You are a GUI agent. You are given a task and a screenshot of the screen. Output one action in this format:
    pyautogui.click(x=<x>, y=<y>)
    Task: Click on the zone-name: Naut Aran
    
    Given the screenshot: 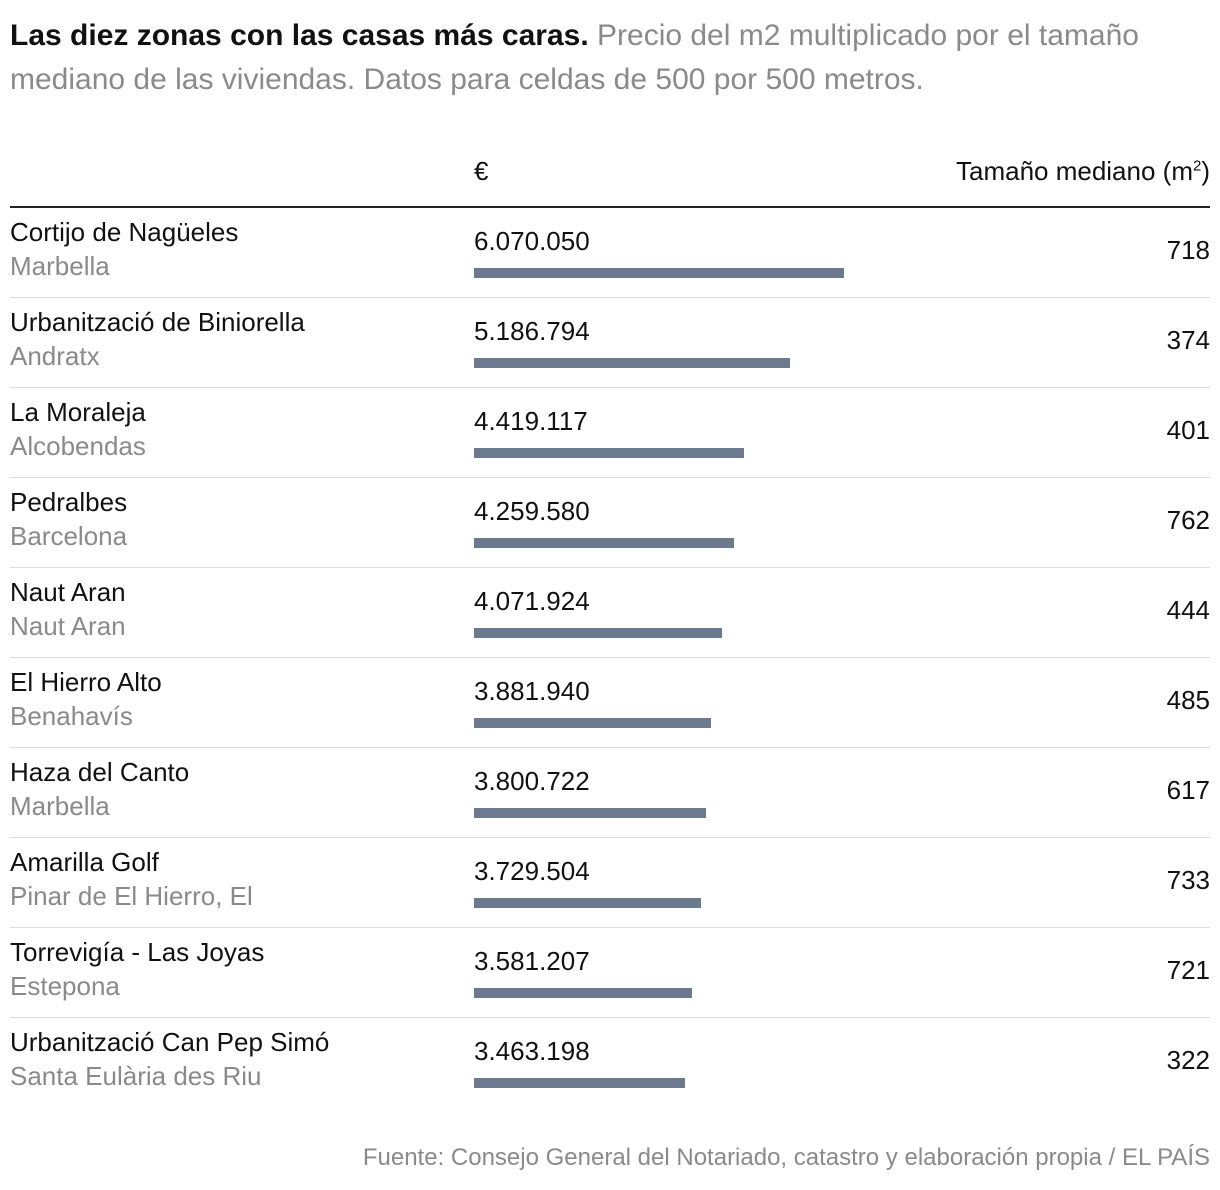 What is the action you would take?
    pyautogui.click(x=68, y=592)
    